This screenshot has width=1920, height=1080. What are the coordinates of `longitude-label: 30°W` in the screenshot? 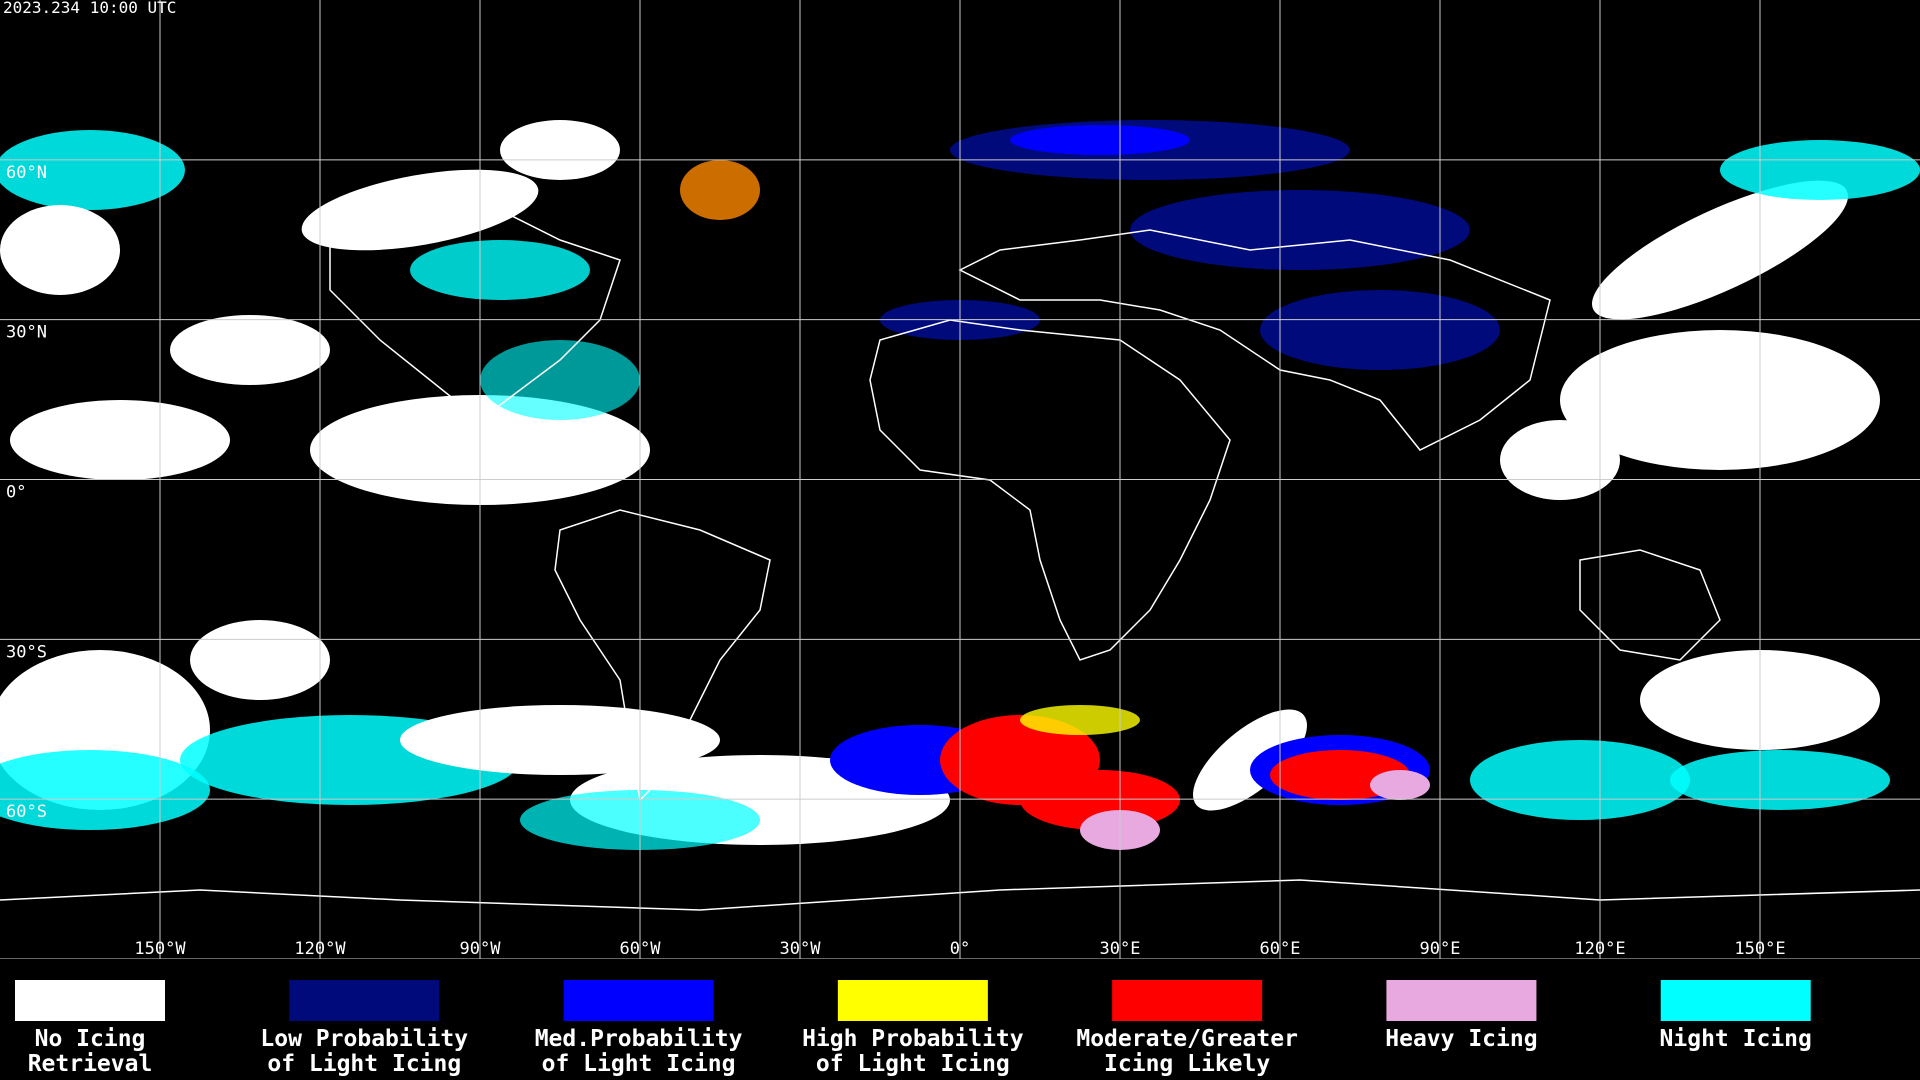 It's located at (801, 949).